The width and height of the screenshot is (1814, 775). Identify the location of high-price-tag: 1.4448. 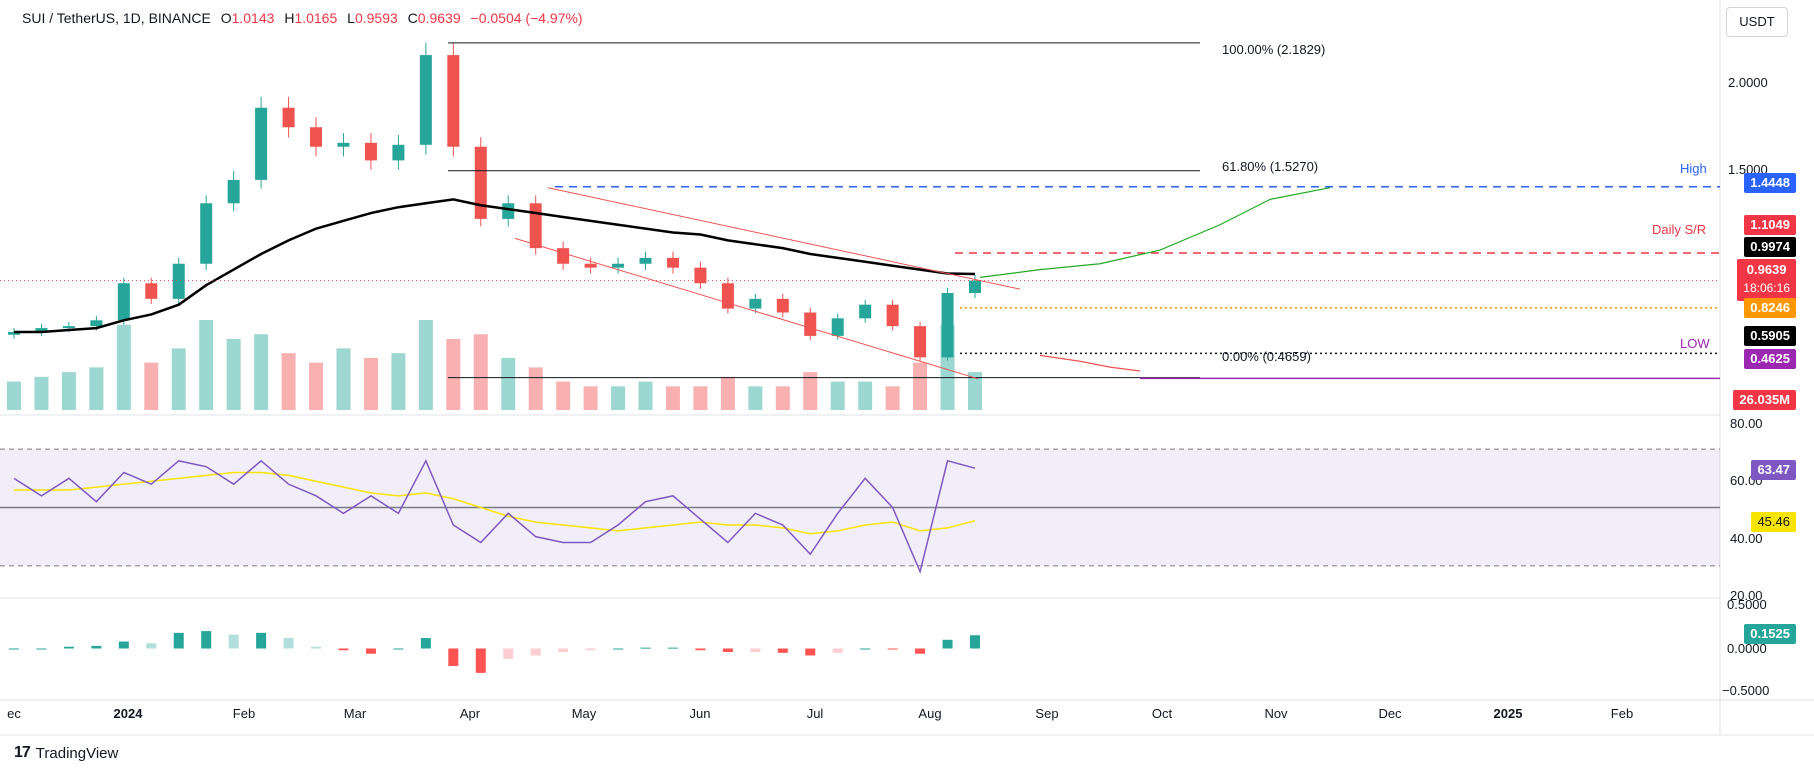
(1770, 183).